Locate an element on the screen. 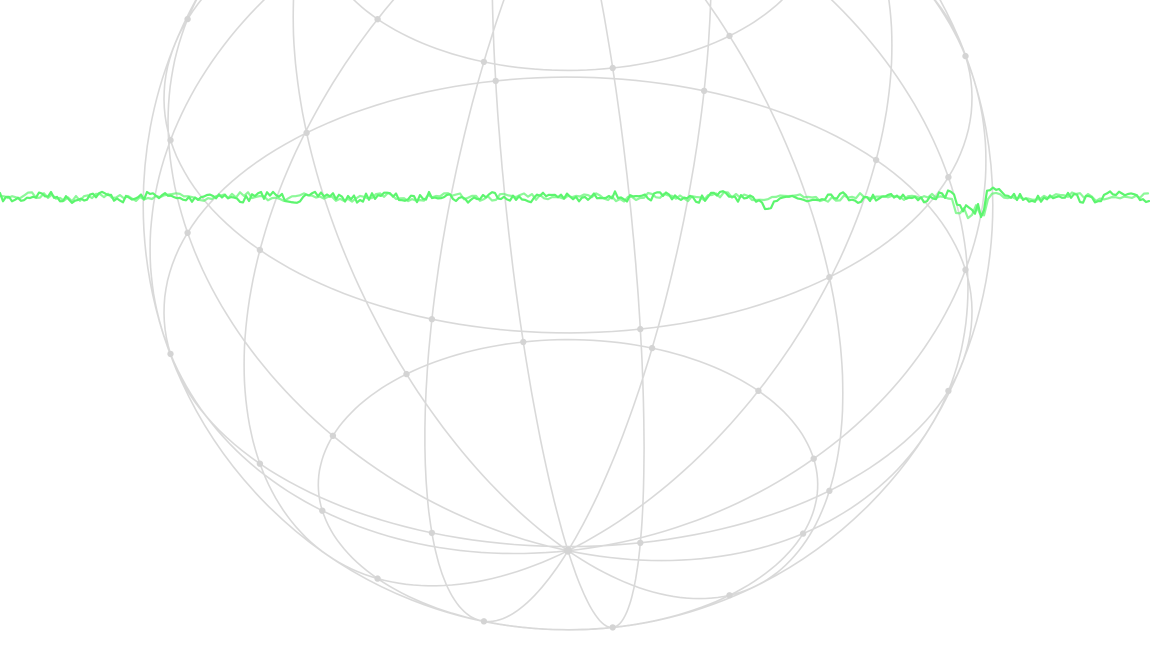 Image resolution: width=1150 pixels, height=658 pixels. signal-waveform is located at coordinates (575, 203).